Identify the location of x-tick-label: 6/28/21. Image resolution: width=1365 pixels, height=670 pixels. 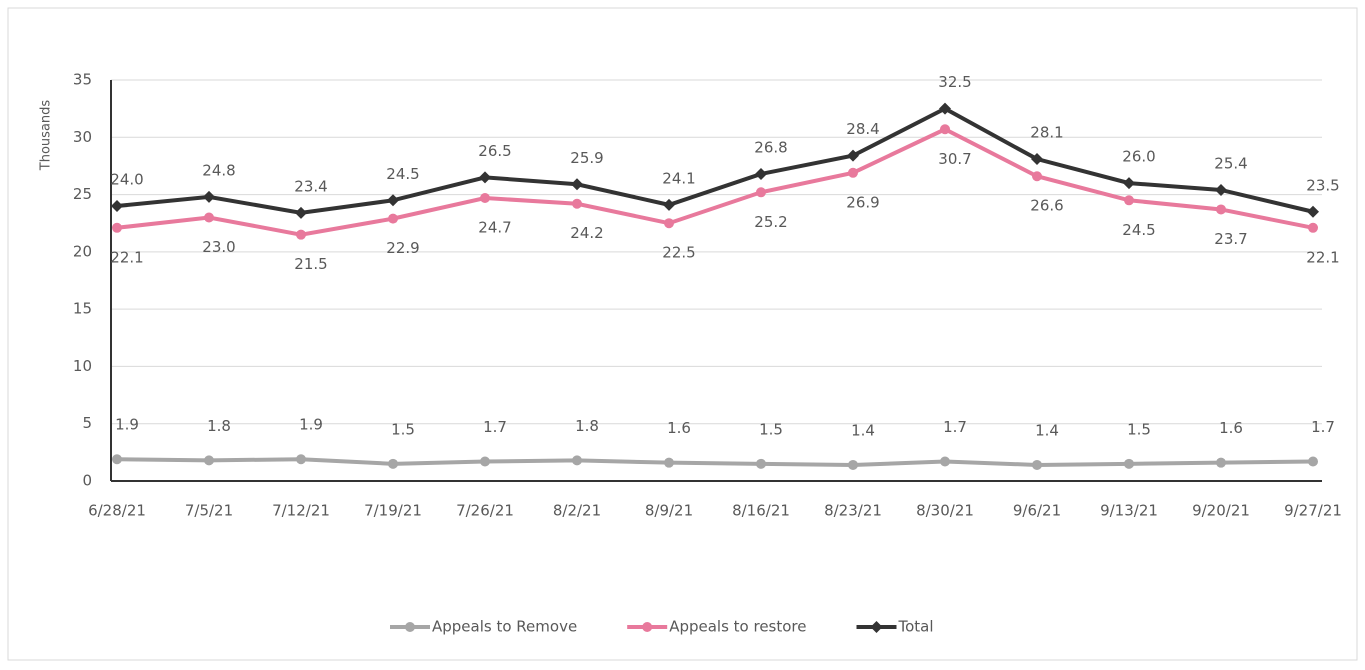
(117, 511).